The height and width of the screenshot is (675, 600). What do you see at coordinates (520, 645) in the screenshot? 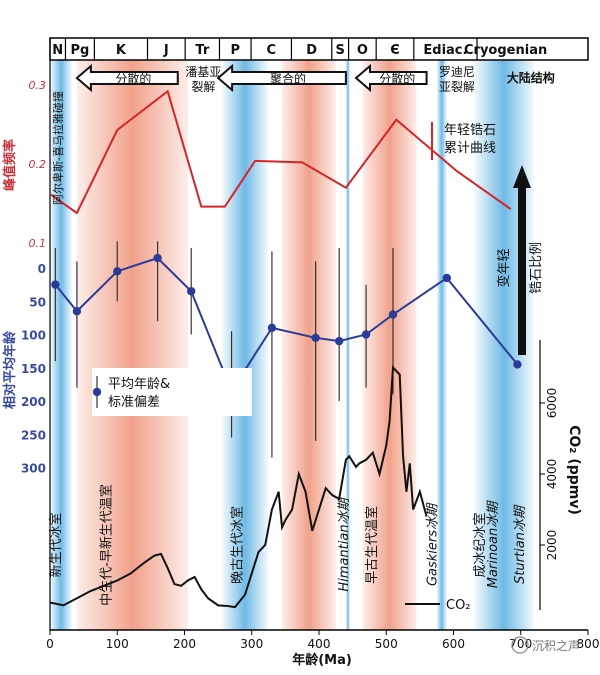
I see `watermark-icon` at bounding box center [520, 645].